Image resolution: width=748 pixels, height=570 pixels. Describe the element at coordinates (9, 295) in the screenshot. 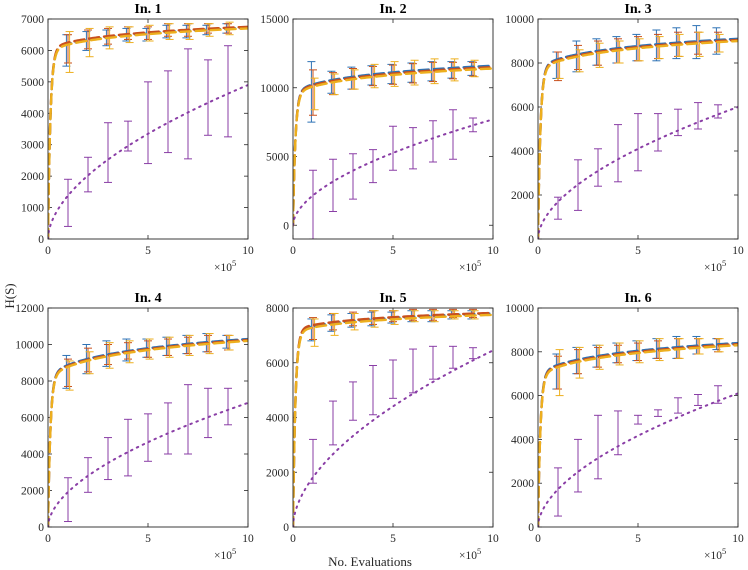

I see `y-axis-label: H(S)` at that location.